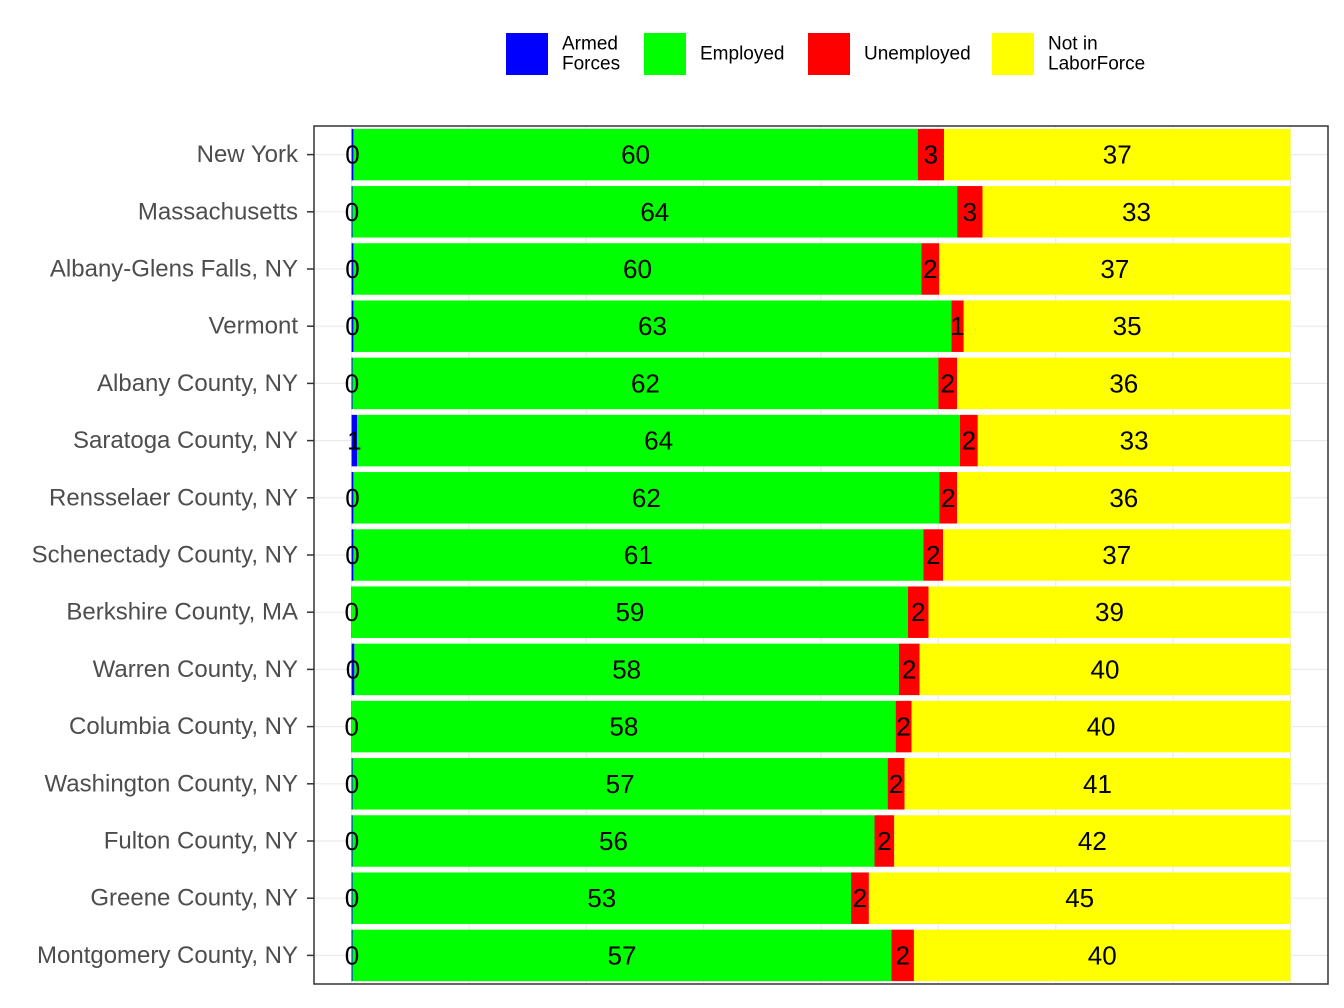 The width and height of the screenshot is (1344, 1008). I want to click on value-label: 39, so click(1109, 612).